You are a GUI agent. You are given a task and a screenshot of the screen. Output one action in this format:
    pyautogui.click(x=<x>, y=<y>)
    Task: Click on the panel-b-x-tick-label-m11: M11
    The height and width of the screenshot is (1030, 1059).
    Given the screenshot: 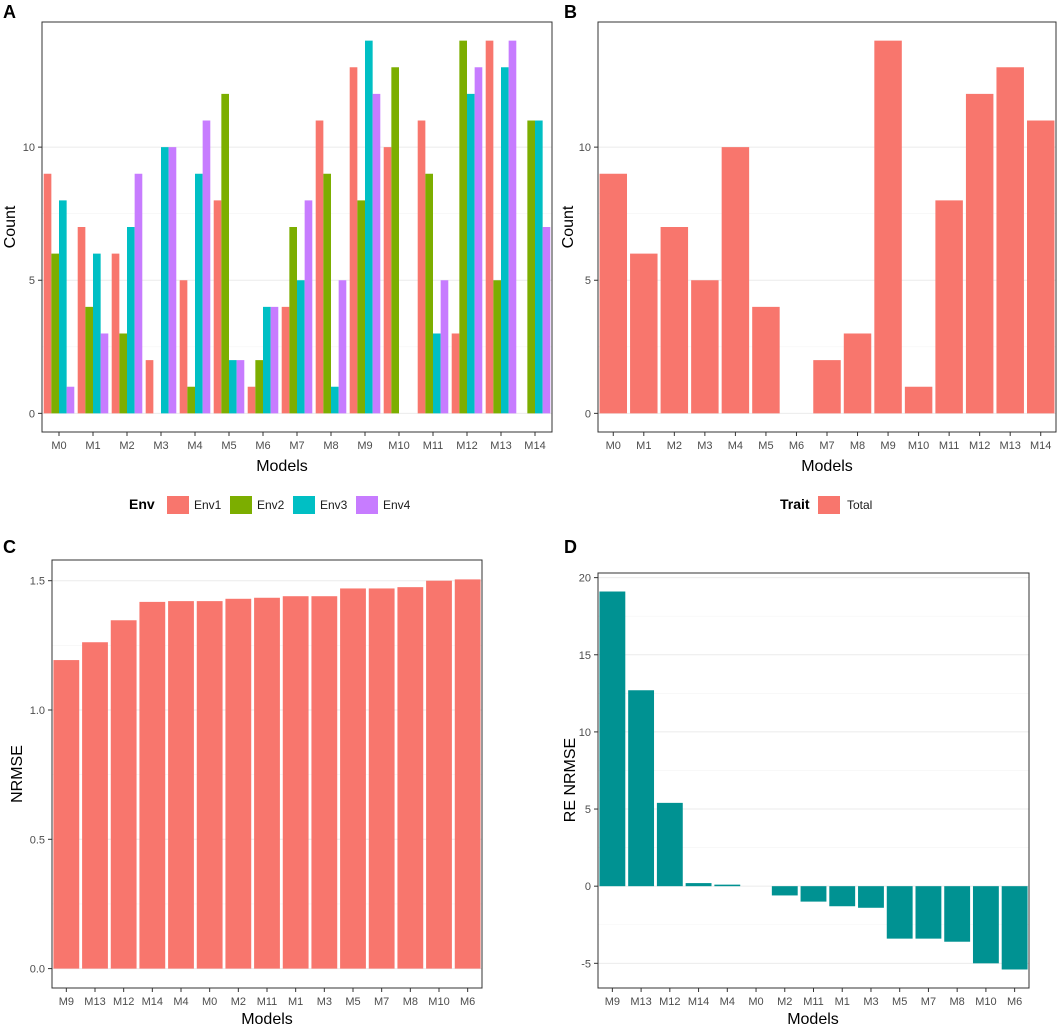 What is the action you would take?
    pyautogui.click(x=949, y=446)
    